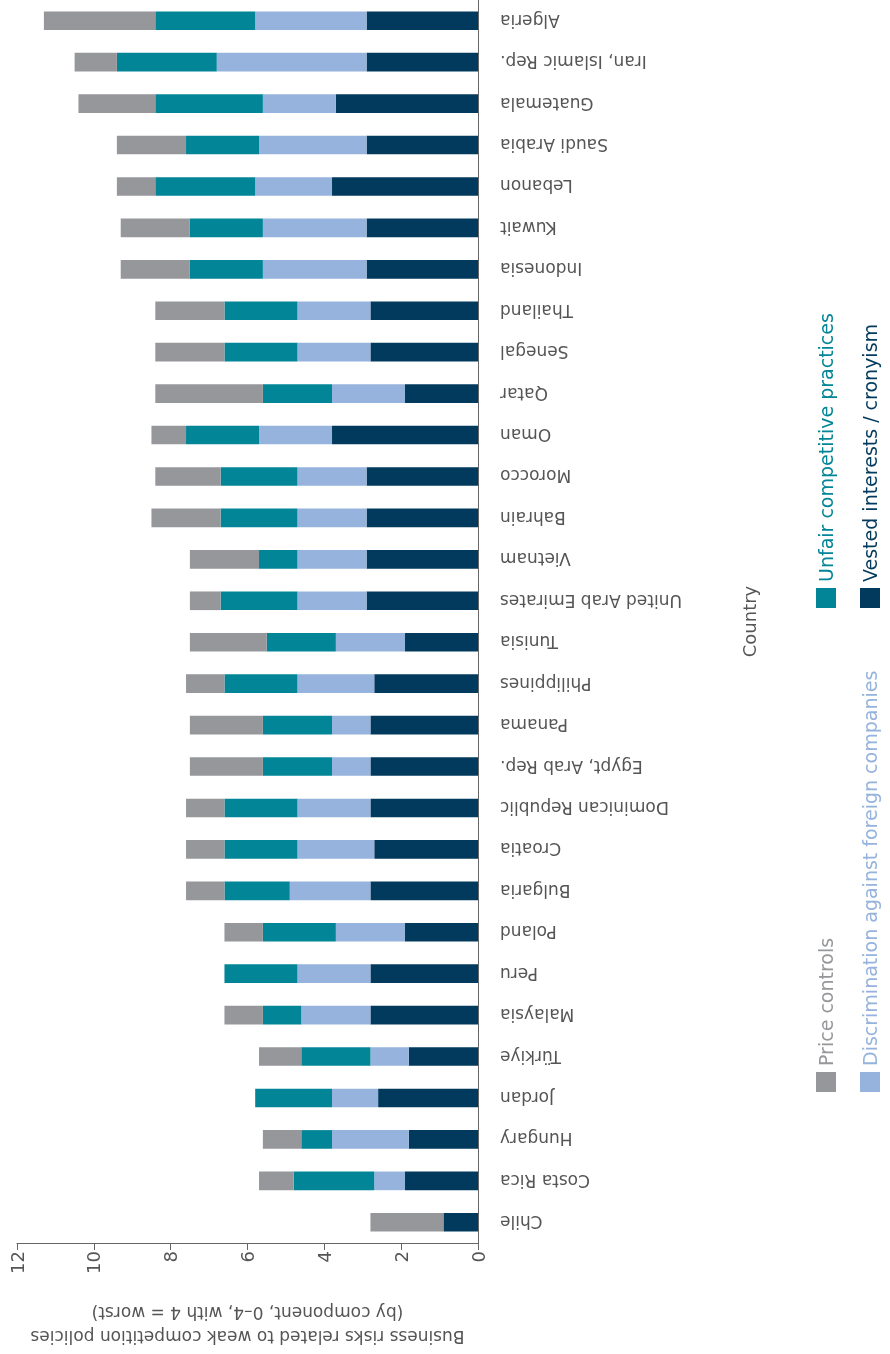  I want to click on x-tick-label: 0, so click(478, 1257).